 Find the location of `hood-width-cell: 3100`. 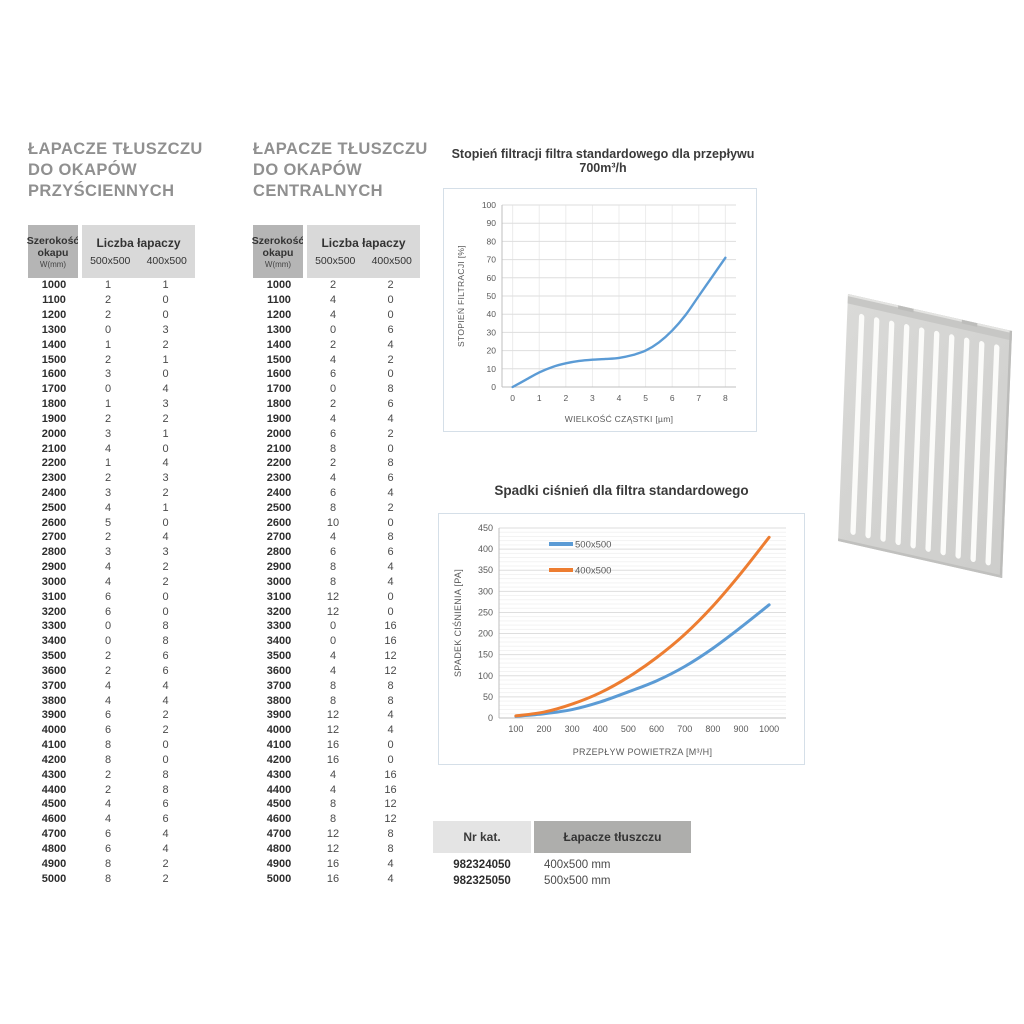

hood-width-cell: 3100 is located at coordinates (279, 596).